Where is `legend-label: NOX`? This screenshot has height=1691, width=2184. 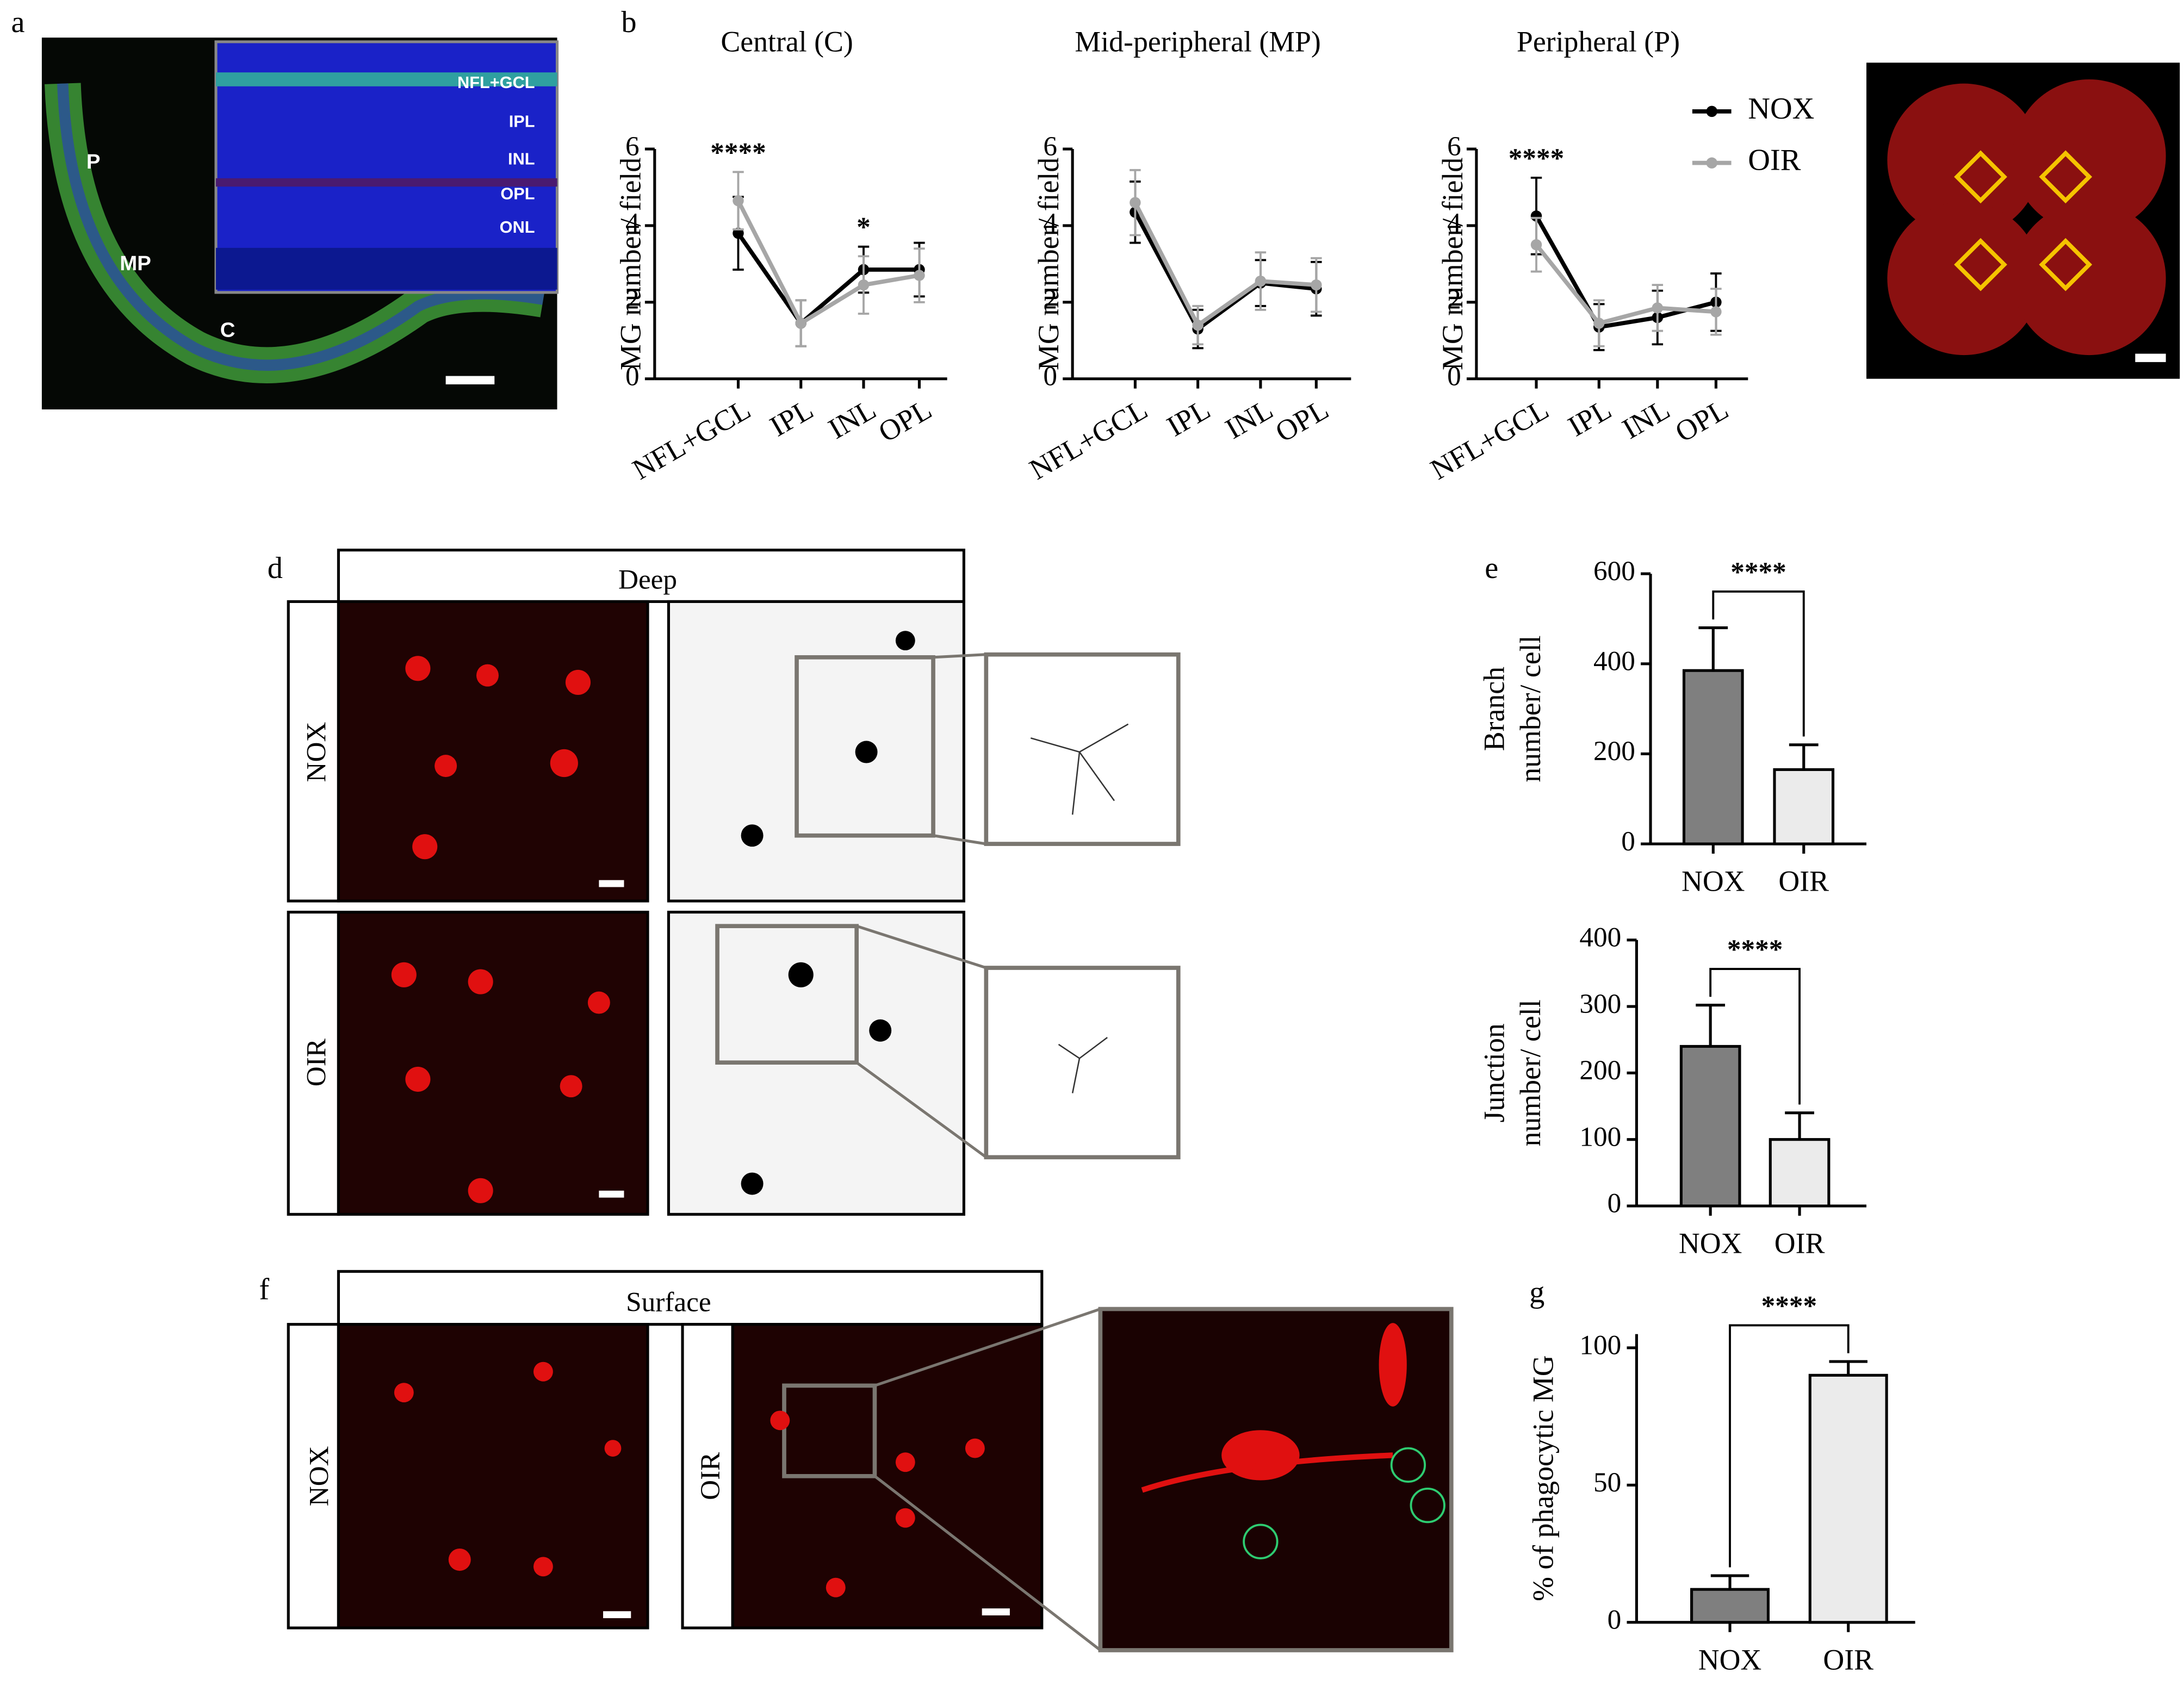 legend-label: NOX is located at coordinates (1781, 109).